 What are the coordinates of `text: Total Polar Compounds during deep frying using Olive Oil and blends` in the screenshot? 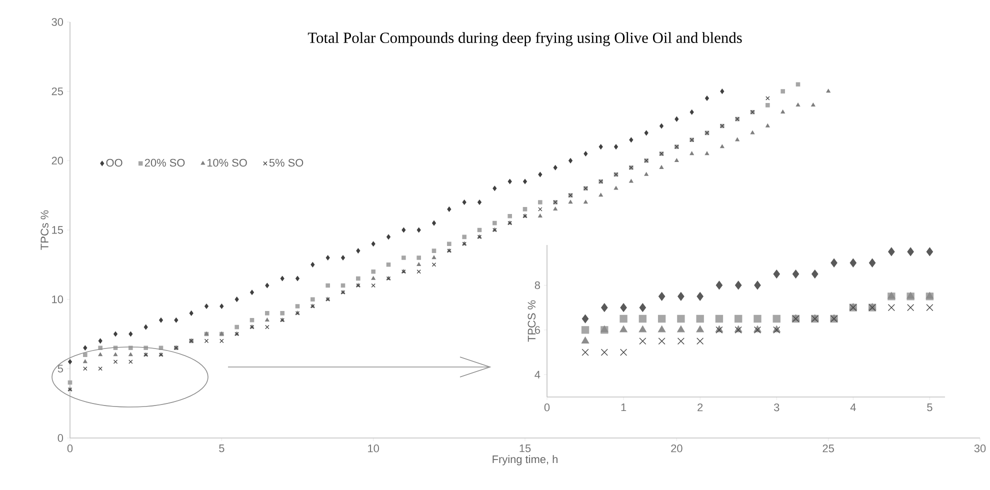 It's located at (525, 39).